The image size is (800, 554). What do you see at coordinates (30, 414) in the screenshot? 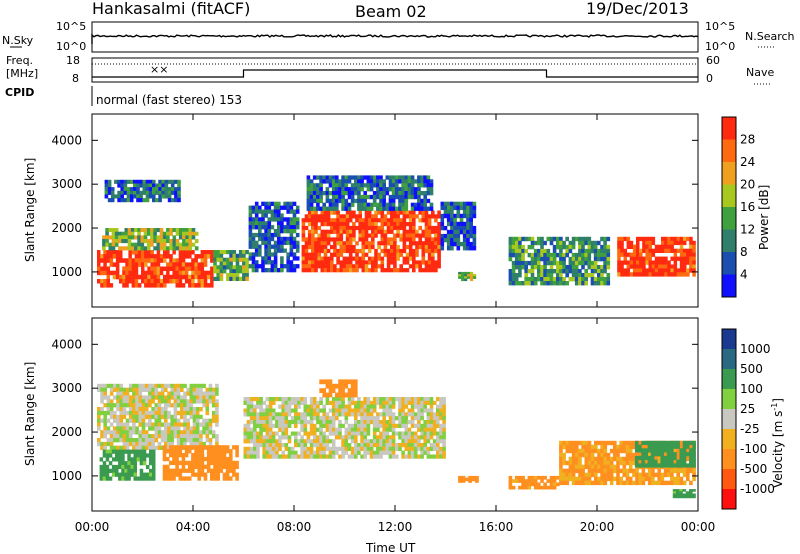
I see `velocity-ylabel: Slant Range [km]` at bounding box center [30, 414].